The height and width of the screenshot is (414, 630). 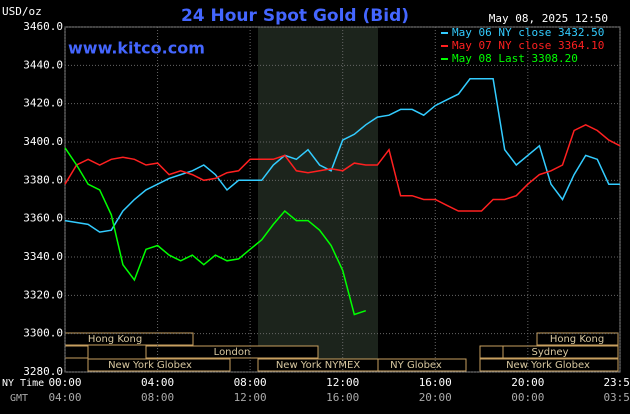 I want to click on y-tick-label: 3280.0, so click(x=43, y=371).